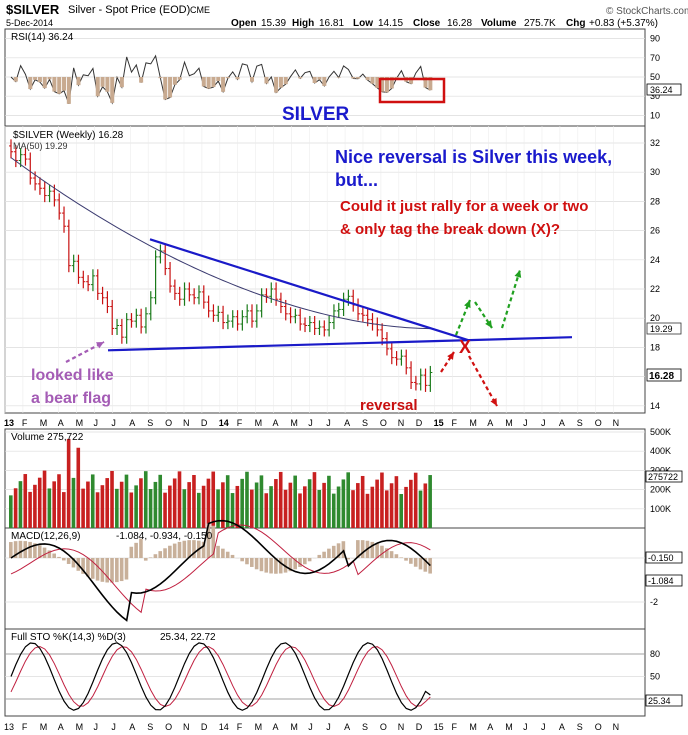 This screenshot has height=735, width=688. Describe the element at coordinates (623, 23) in the screenshot. I see `chg-value: +0.83 (+5.37%)` at that location.